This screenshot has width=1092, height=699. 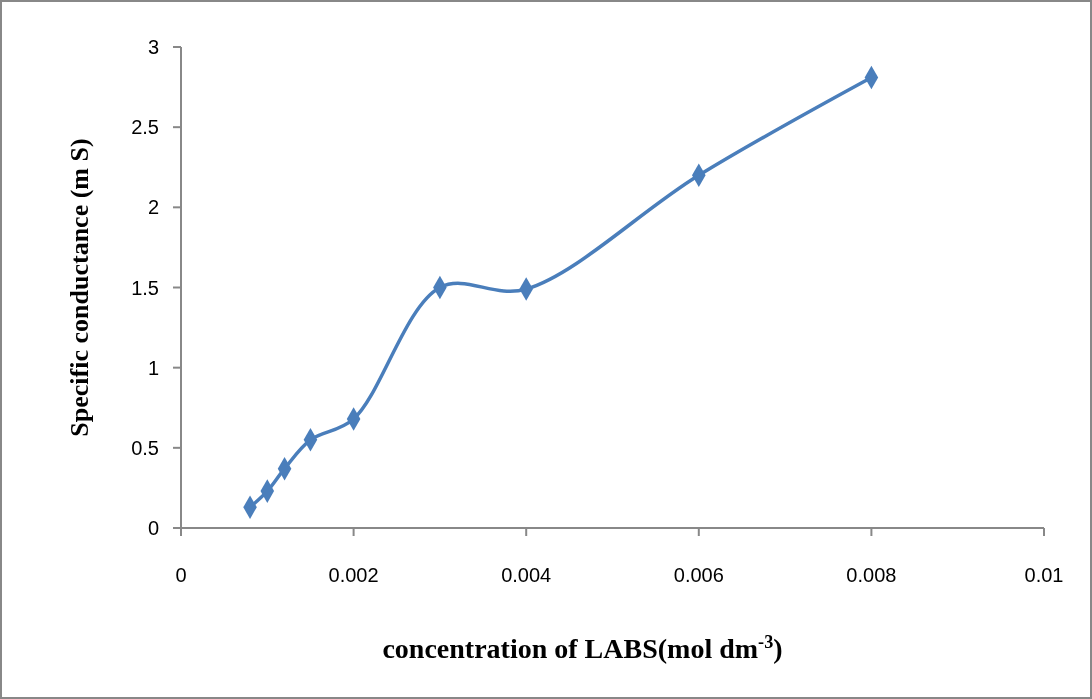 I want to click on y-tick-label: 1.5, so click(x=145, y=287).